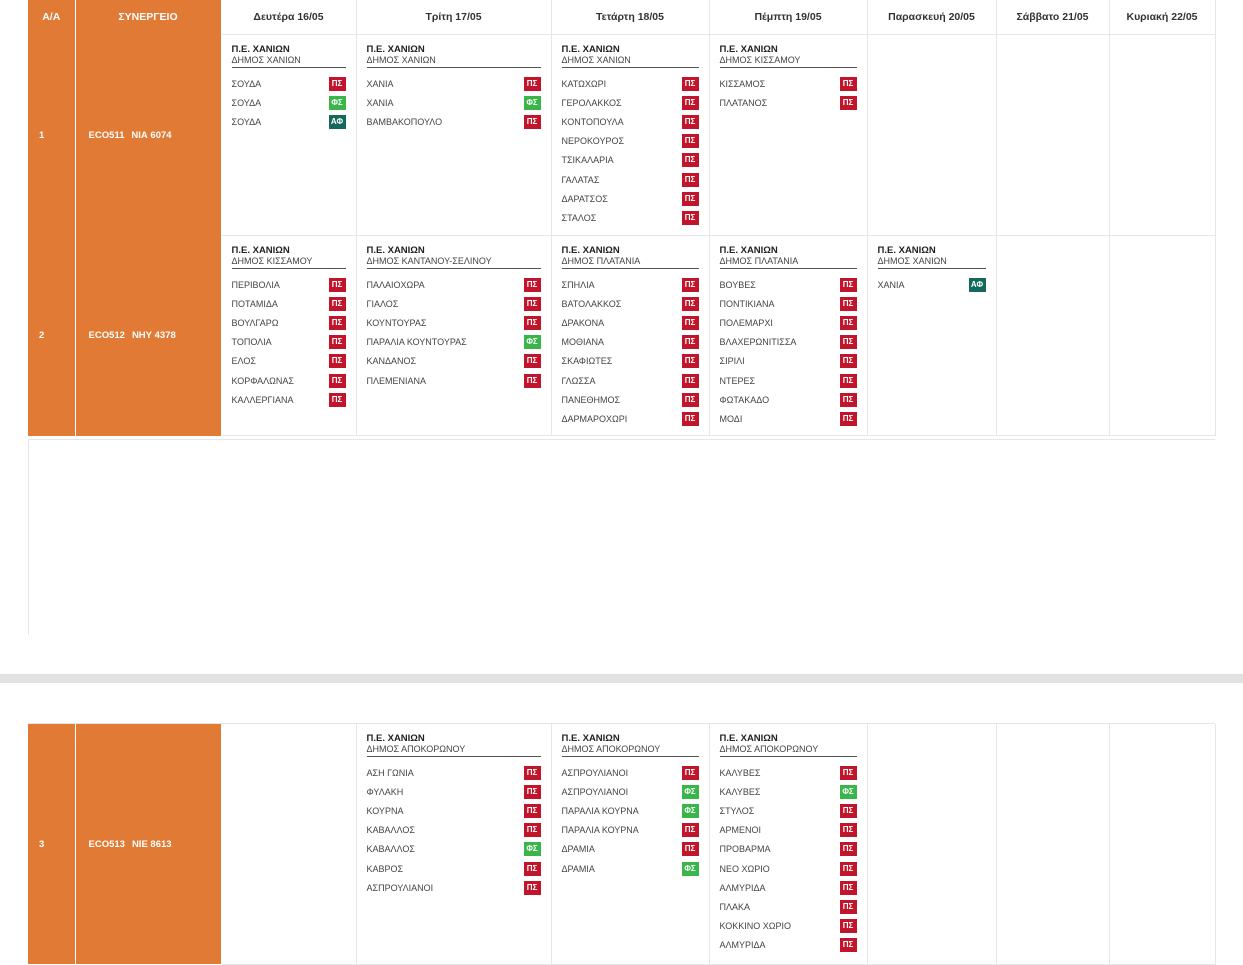 The width and height of the screenshot is (1243, 965). I want to click on team-cell: ECO511 ΝΙΑ 6074, so click(148, 135).